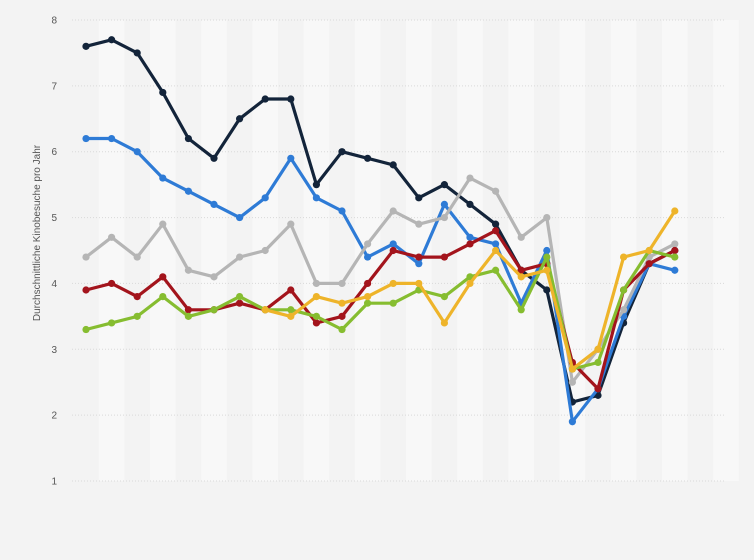  I want to click on y-axis-label: Durchschnittliche Kinobesuche pro Jahr, so click(37, 232).